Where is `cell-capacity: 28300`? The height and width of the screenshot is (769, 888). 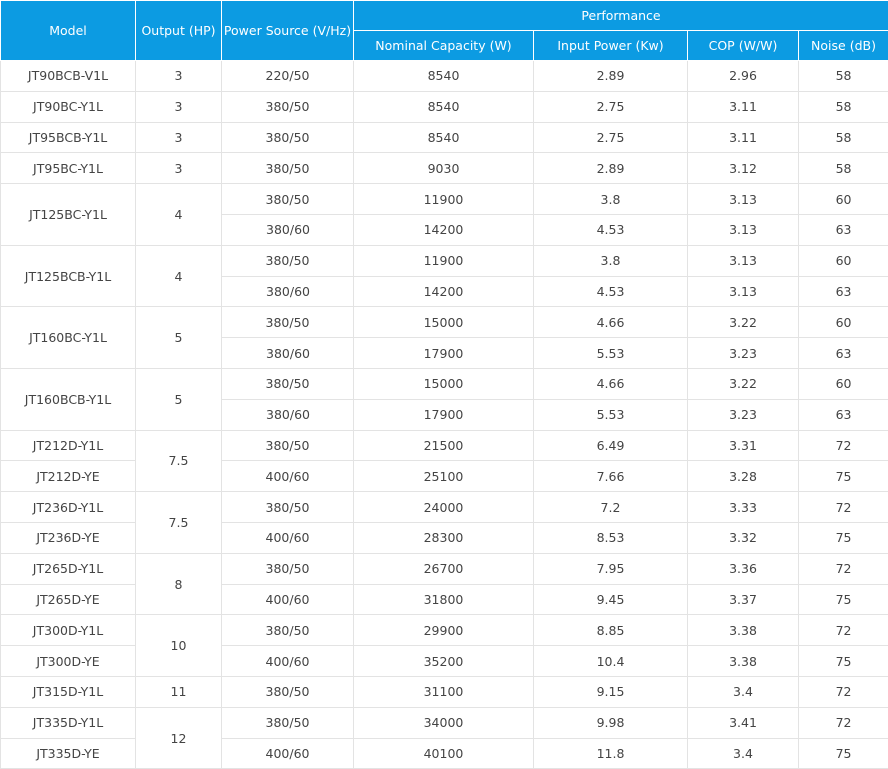
cell-capacity: 28300 is located at coordinates (444, 537).